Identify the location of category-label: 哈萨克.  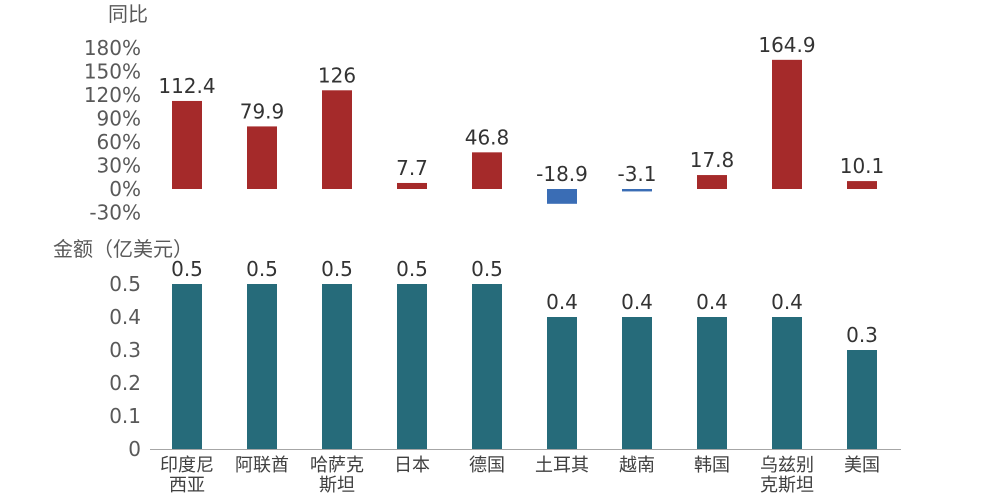
(337, 465).